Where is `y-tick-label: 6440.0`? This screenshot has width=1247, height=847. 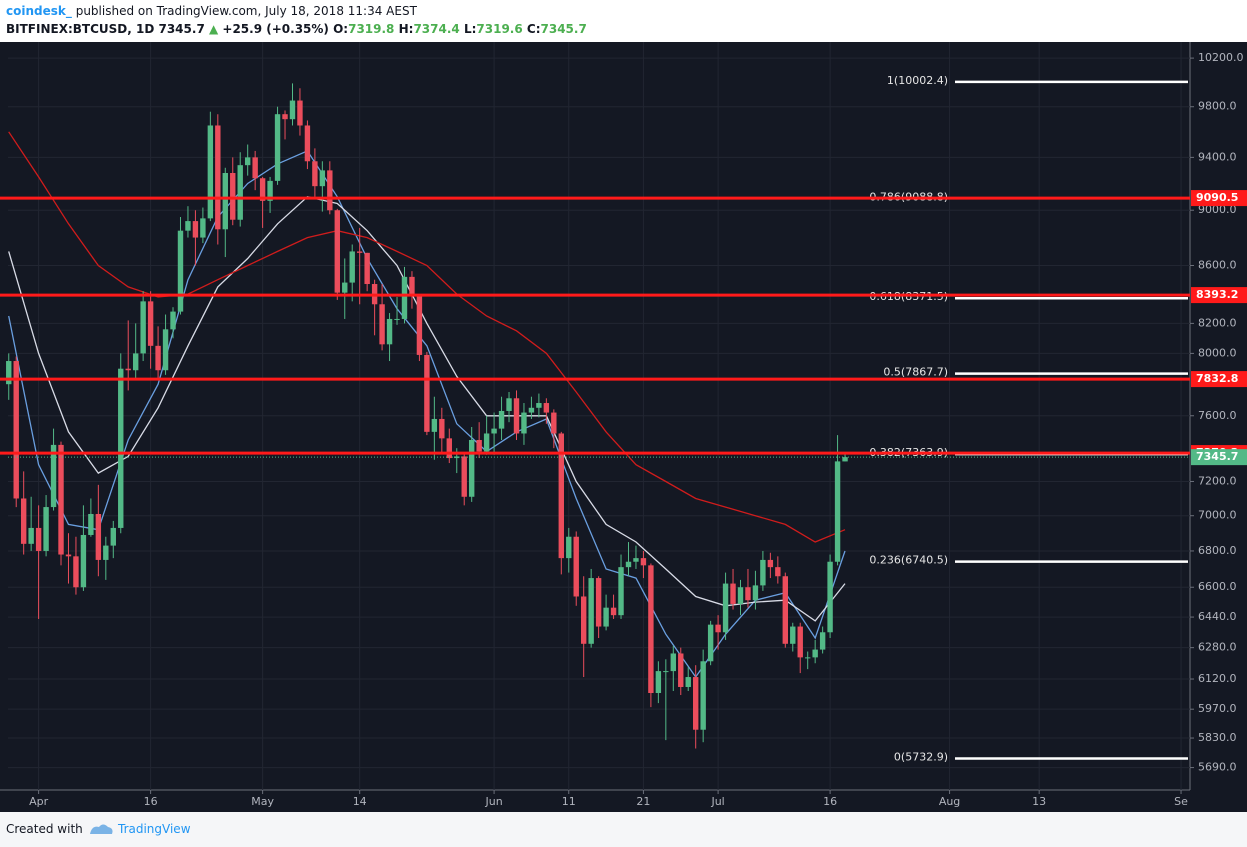
y-tick-label: 6440.0 is located at coordinates (1217, 616).